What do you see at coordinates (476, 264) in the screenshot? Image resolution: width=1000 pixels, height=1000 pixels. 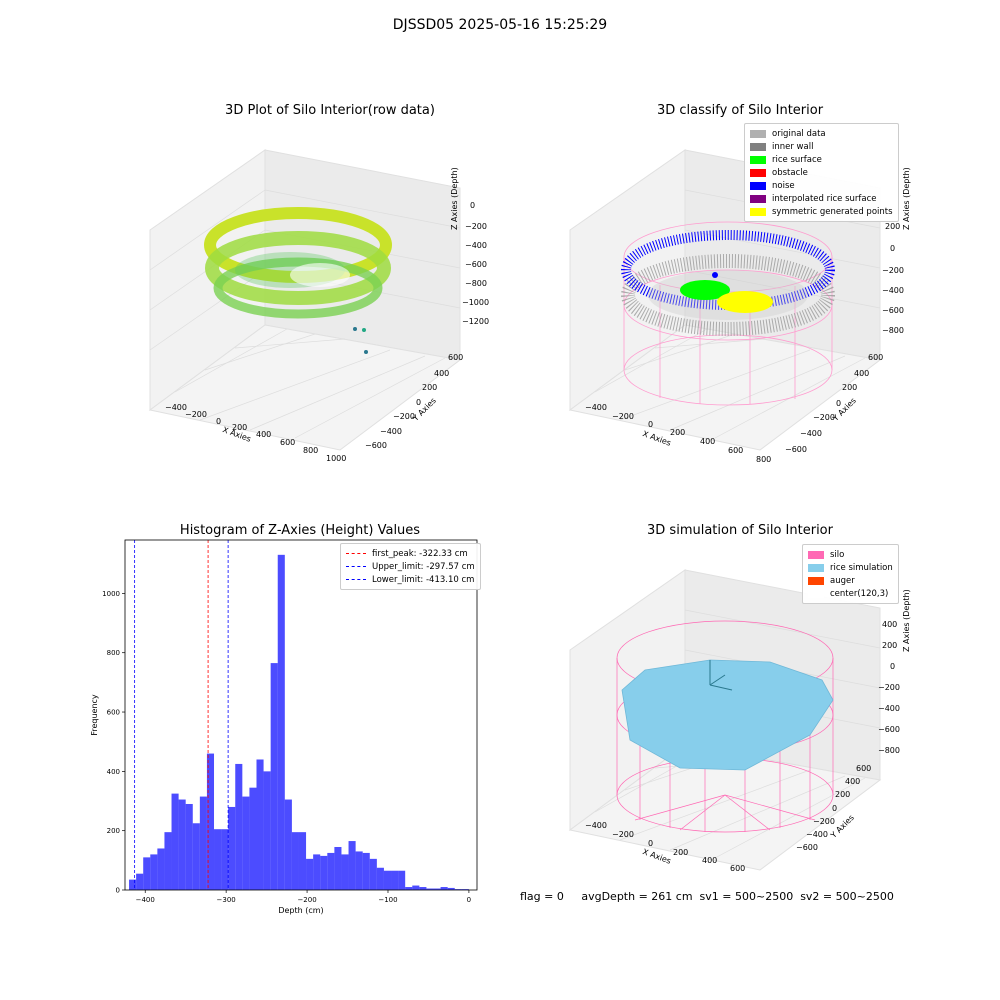 I see `raw-ztick: −600` at bounding box center [476, 264].